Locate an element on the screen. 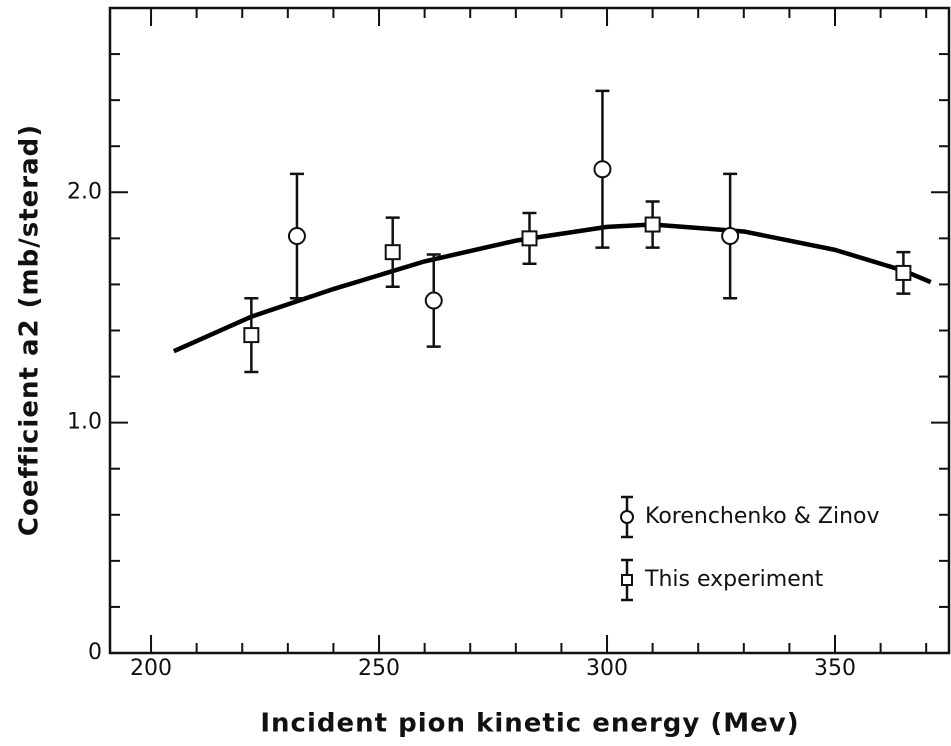 The height and width of the screenshot is (746, 951). x-tick-label: 250 is located at coordinates (379, 668).